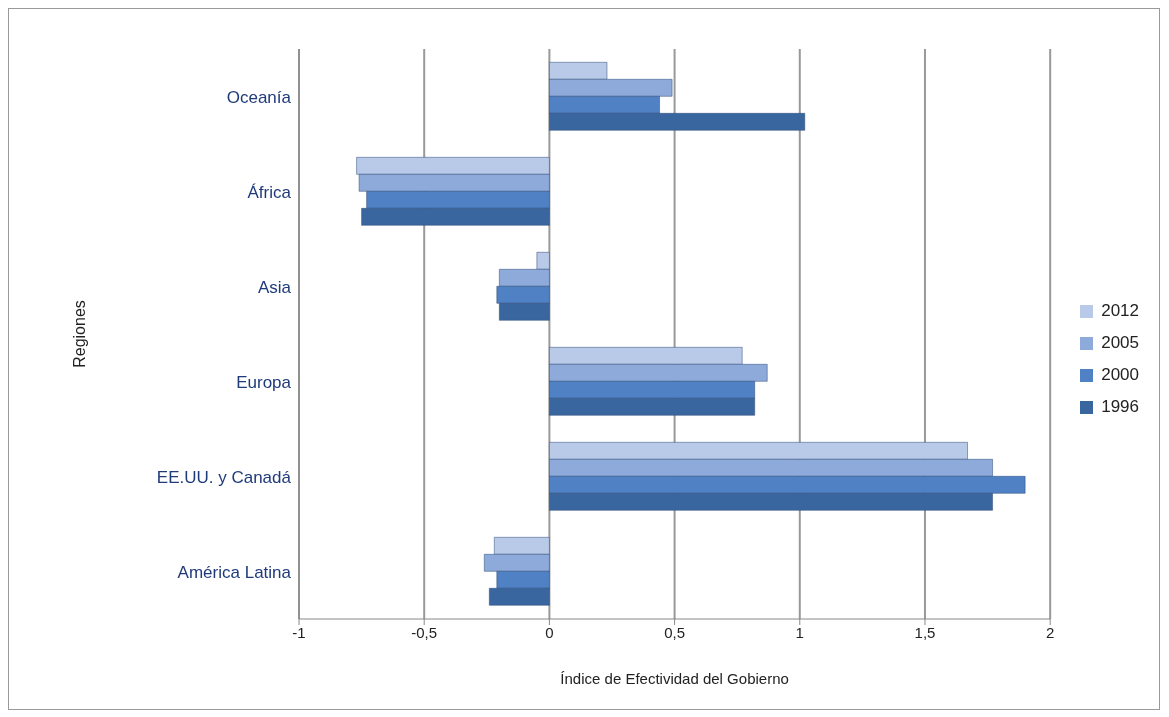 This screenshot has width=1169, height=717. I want to click on x-tick-label: -1, so click(299, 632).